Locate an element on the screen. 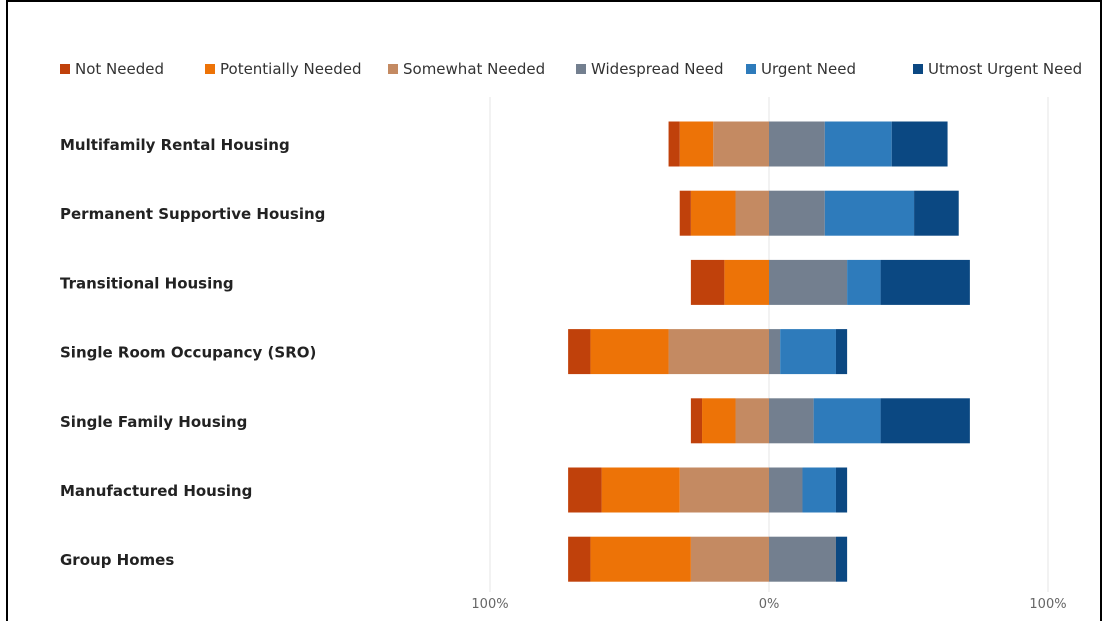  category-label: Manufactured Housing is located at coordinates (156, 491).